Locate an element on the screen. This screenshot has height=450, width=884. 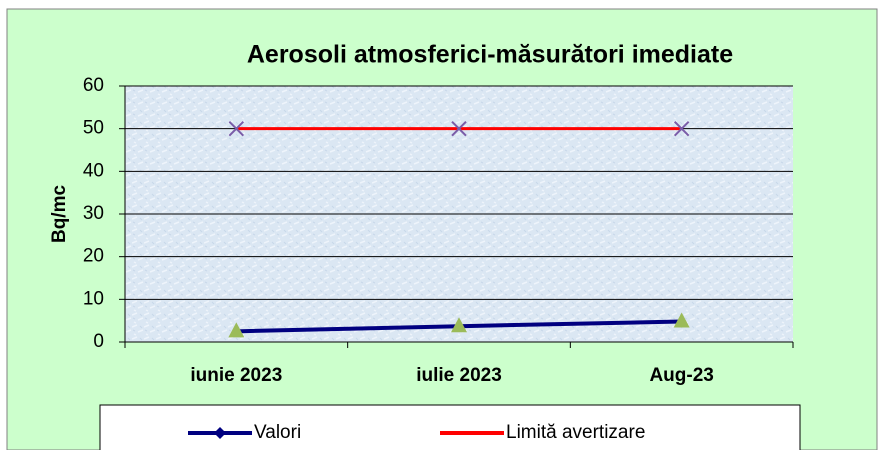
y-tick-label: 20 is located at coordinates (93, 256).